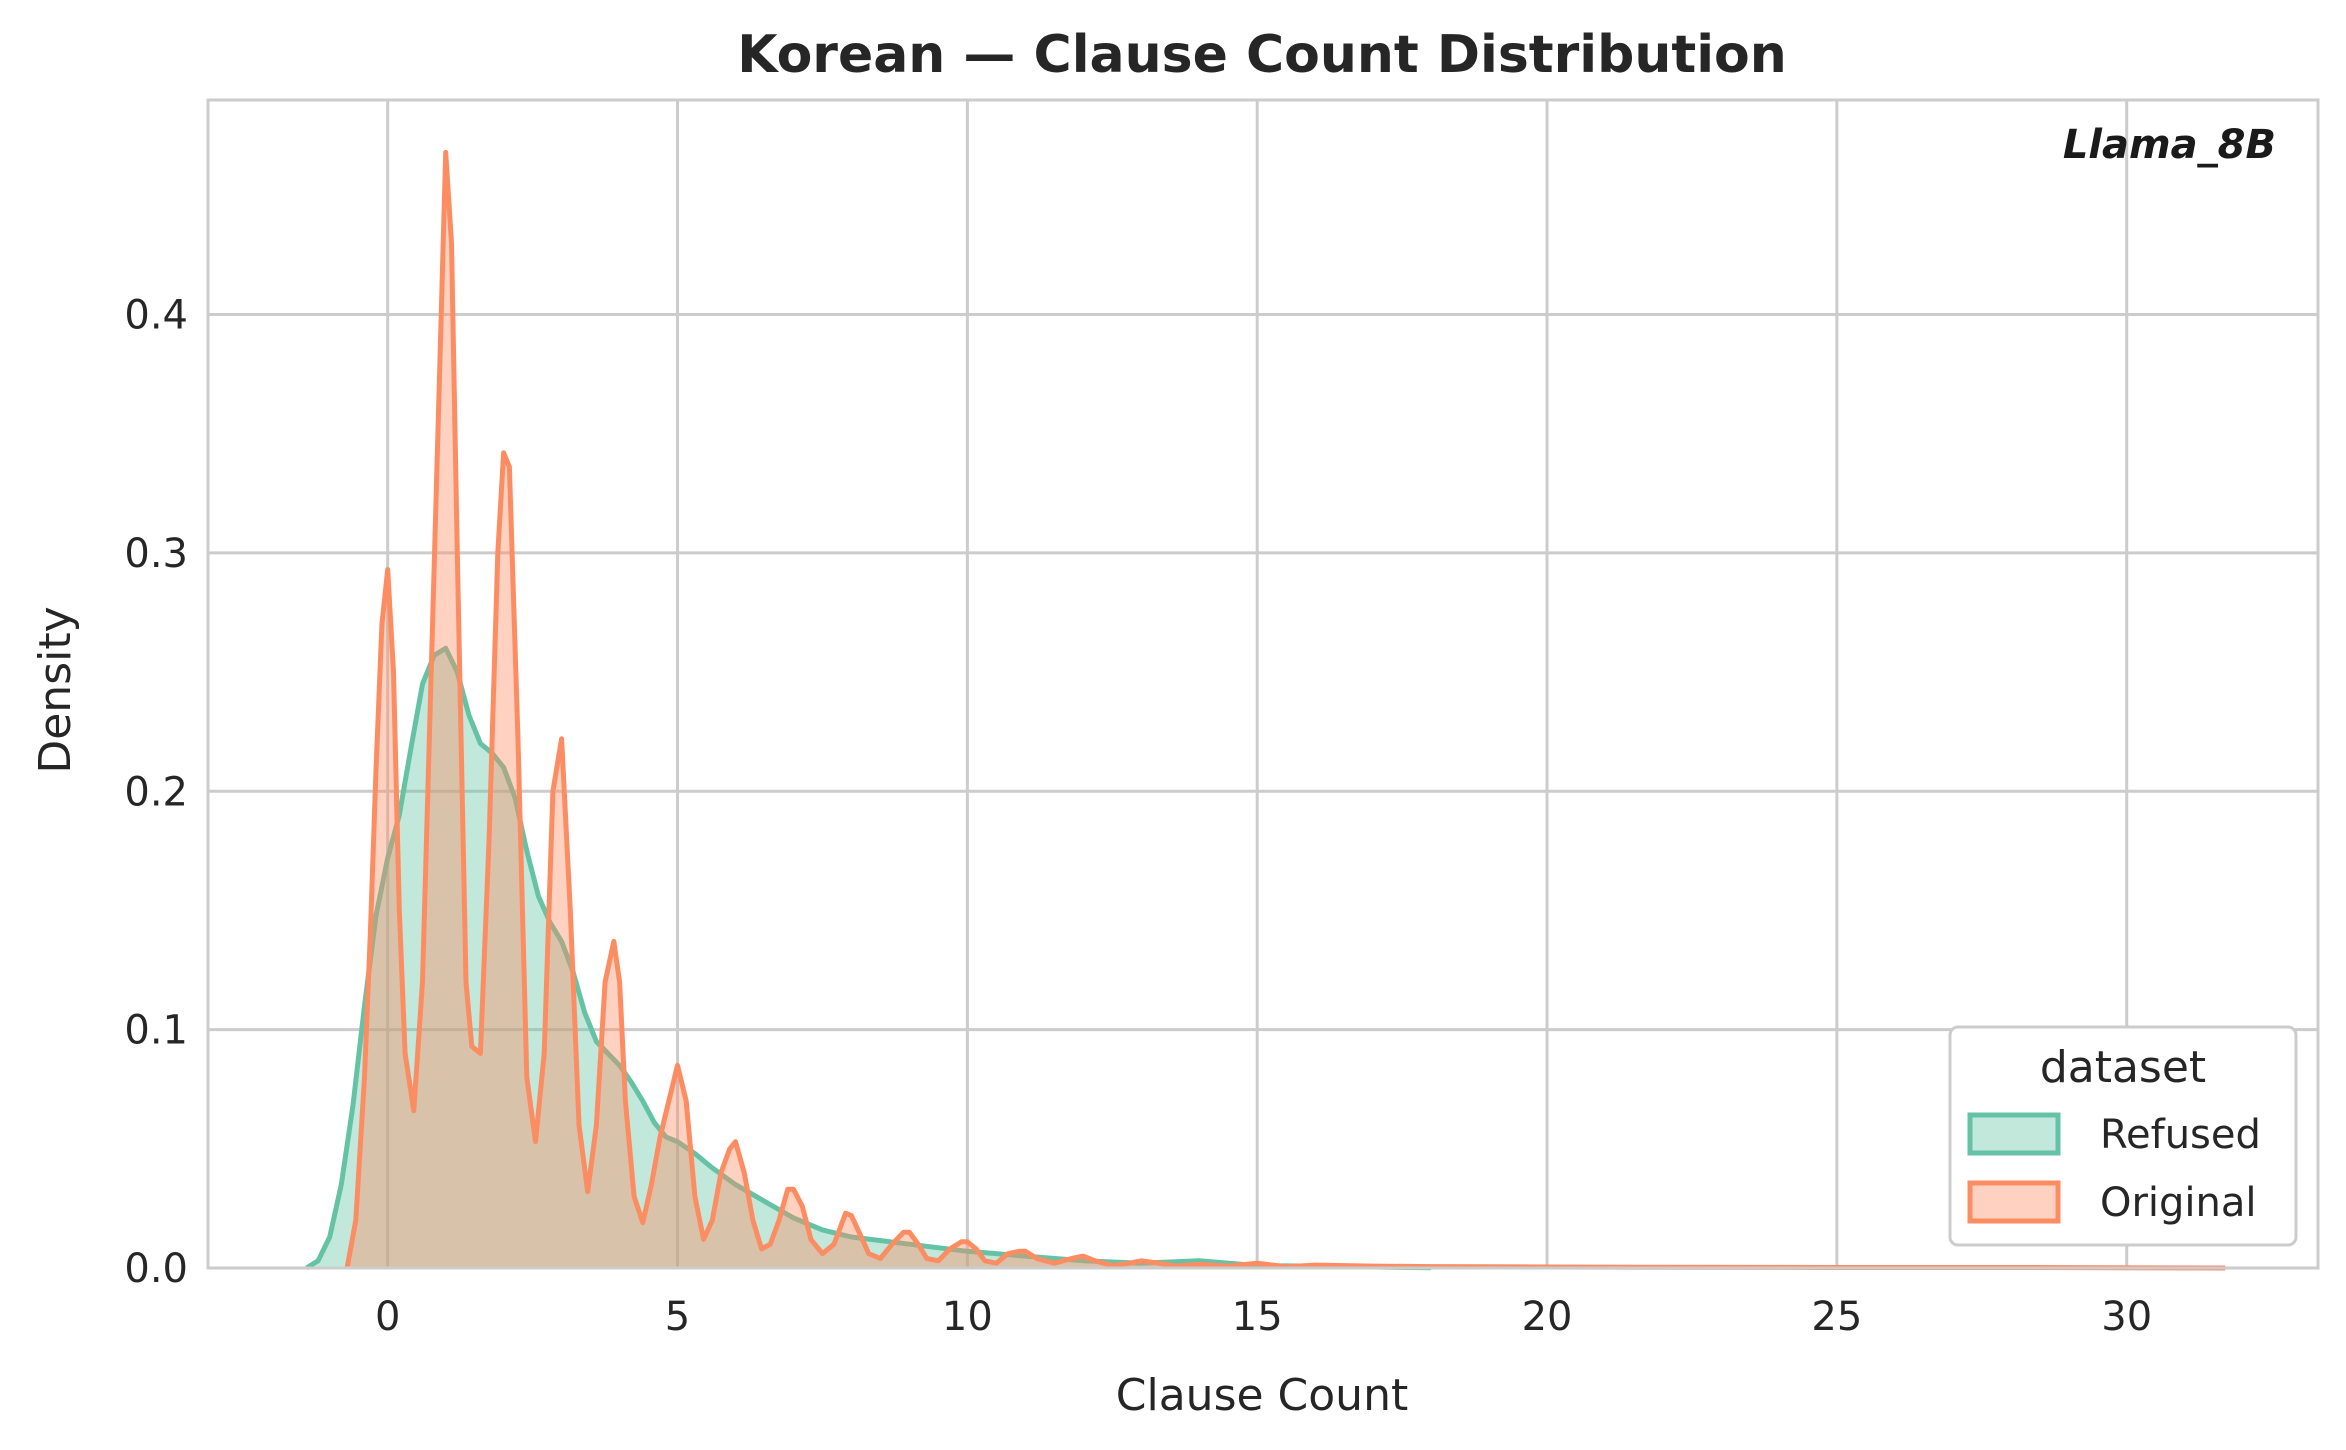 Image resolution: width=2346 pixels, height=1450 pixels. What do you see at coordinates (156, 554) in the screenshot?
I see `y-tick-label: 0.3` at bounding box center [156, 554].